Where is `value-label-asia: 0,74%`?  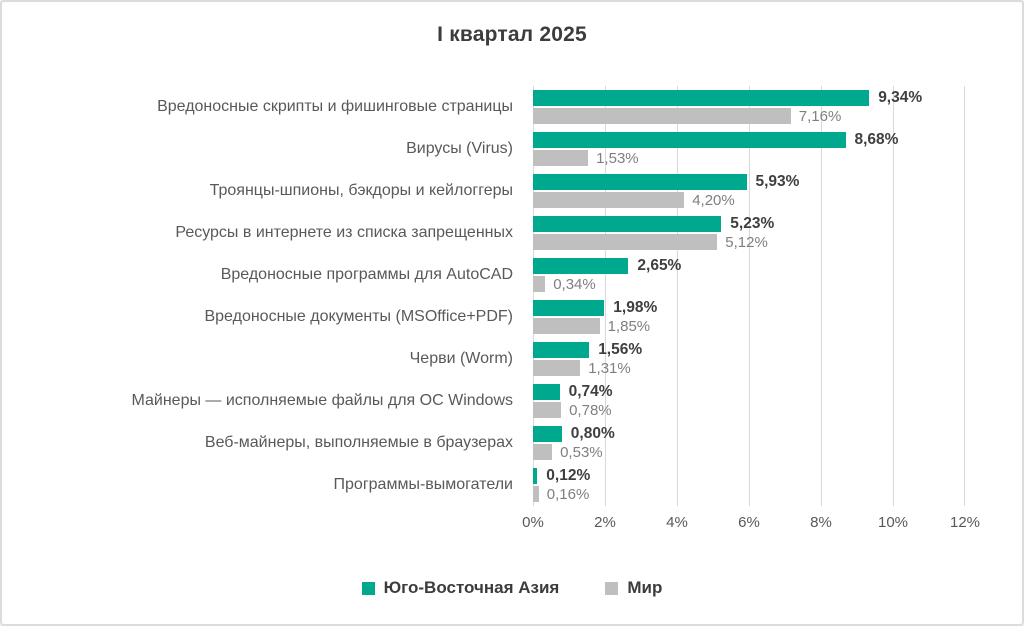
value-label-asia: 0,74% is located at coordinates (590, 391).